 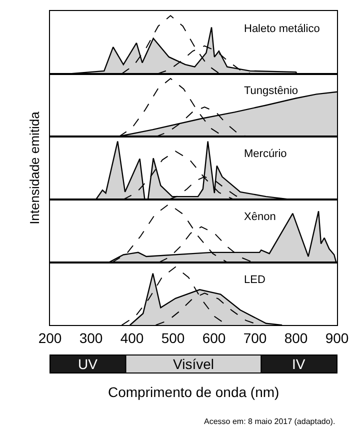 What do you see at coordinates (265, 154) in the screenshot?
I see `text: Mercúrio` at bounding box center [265, 154].